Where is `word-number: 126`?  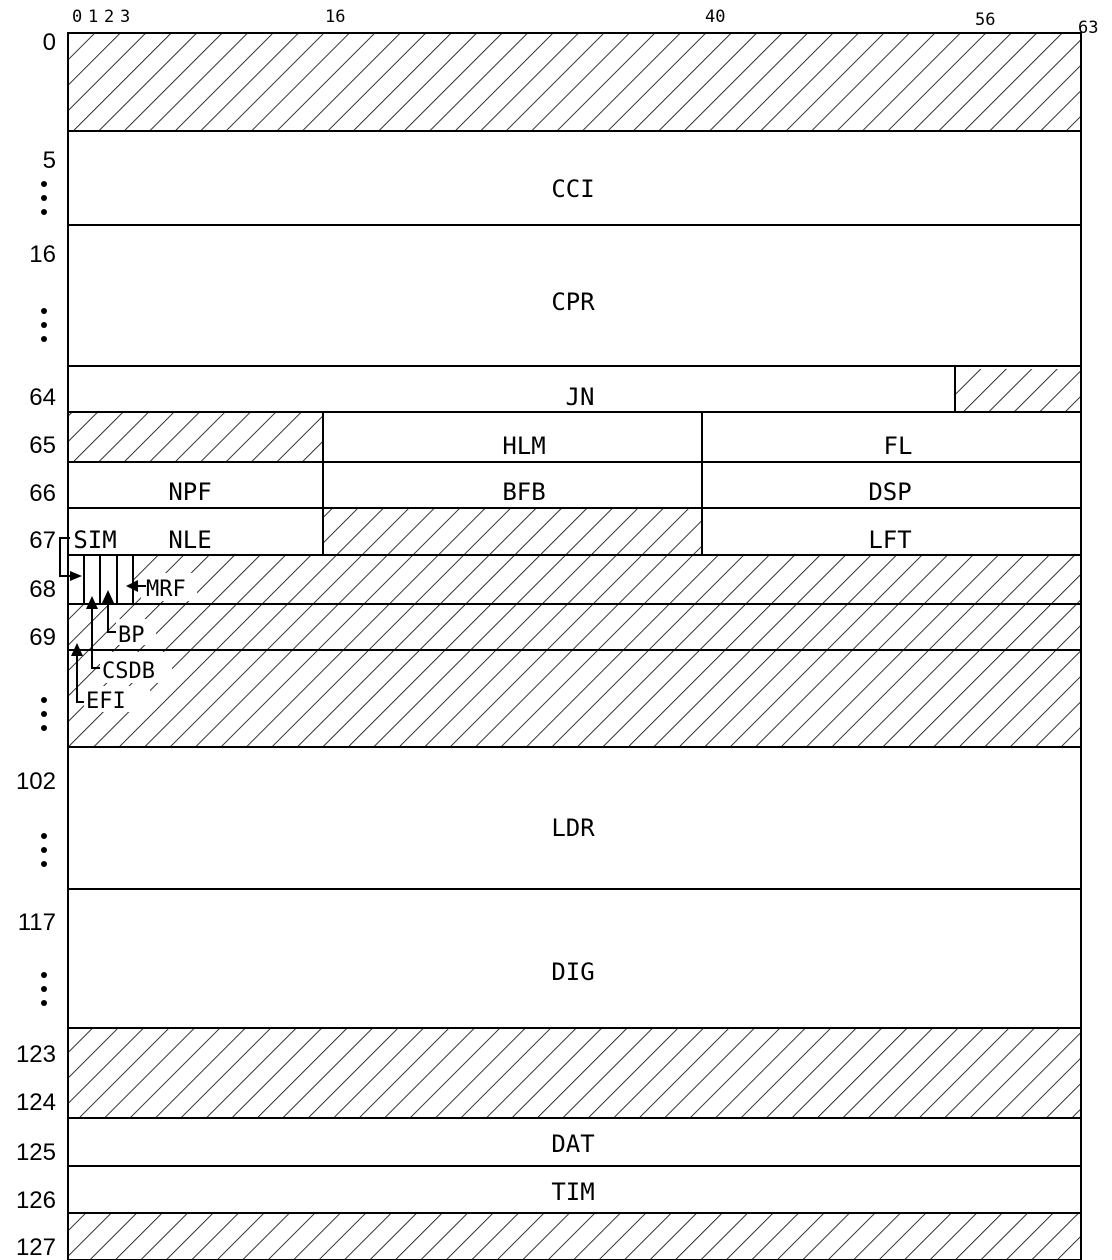 word-number: 126 is located at coordinates (36, 1200).